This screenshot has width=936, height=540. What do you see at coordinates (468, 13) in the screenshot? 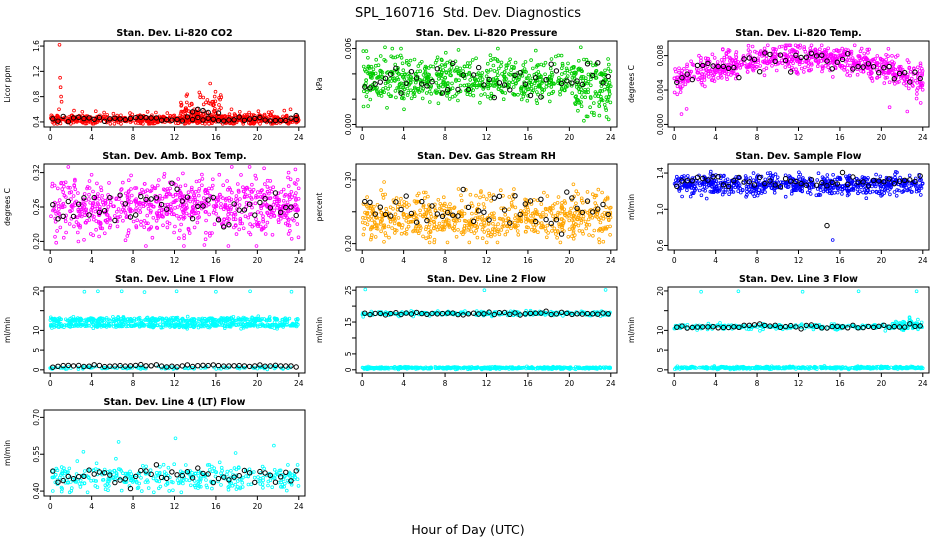
I see `figure-title: SPL_160716 Std. Dev. Diagnostics` at bounding box center [468, 13].